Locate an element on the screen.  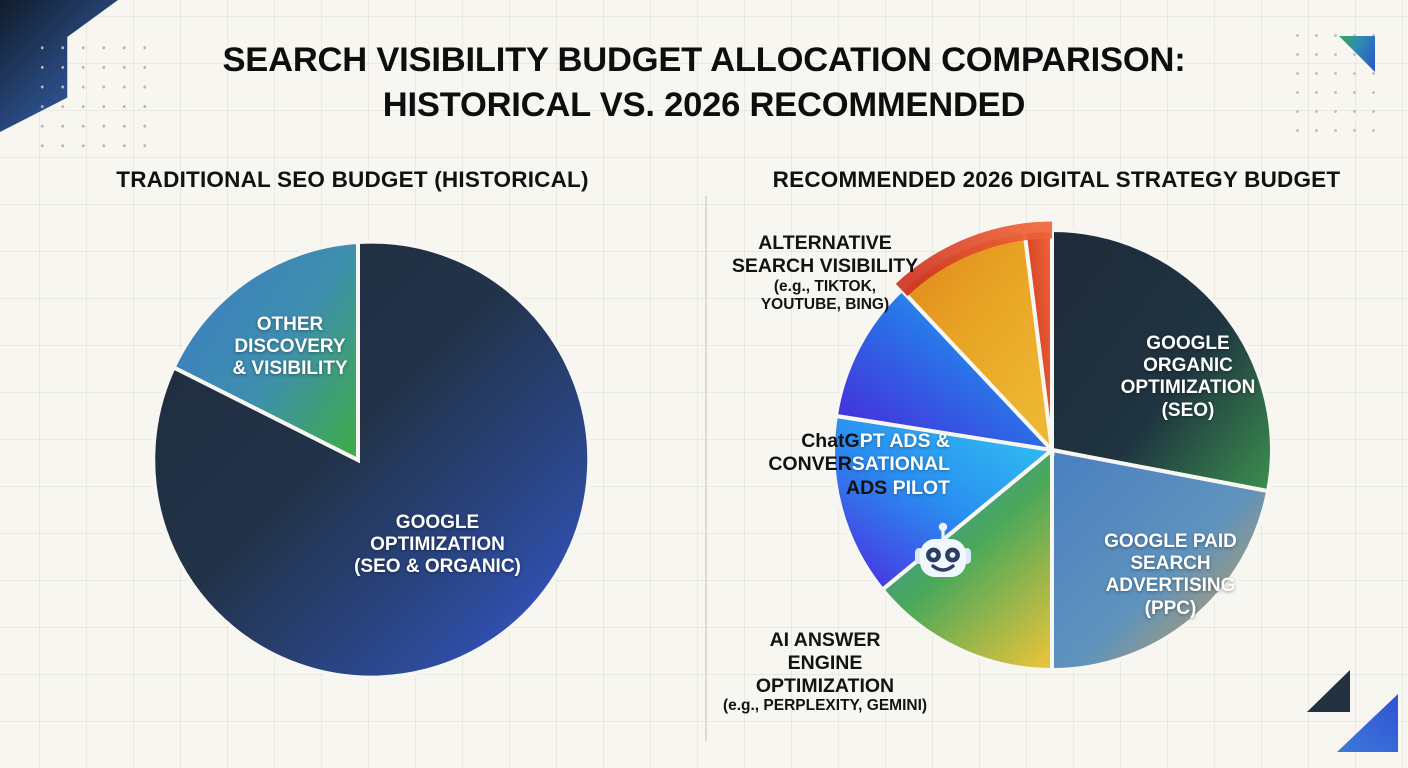
pie-slice-chatgpt-ads is located at coordinates (945, 370).